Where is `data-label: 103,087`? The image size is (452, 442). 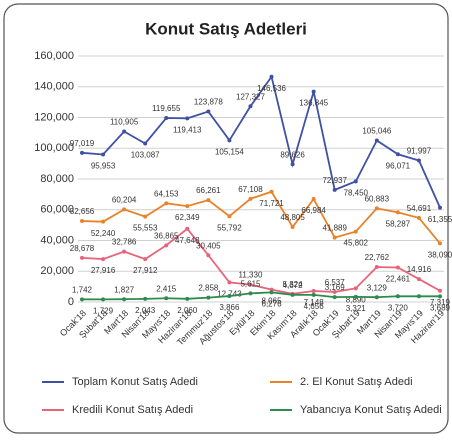 data-label: 103,087 is located at coordinates (145, 155).